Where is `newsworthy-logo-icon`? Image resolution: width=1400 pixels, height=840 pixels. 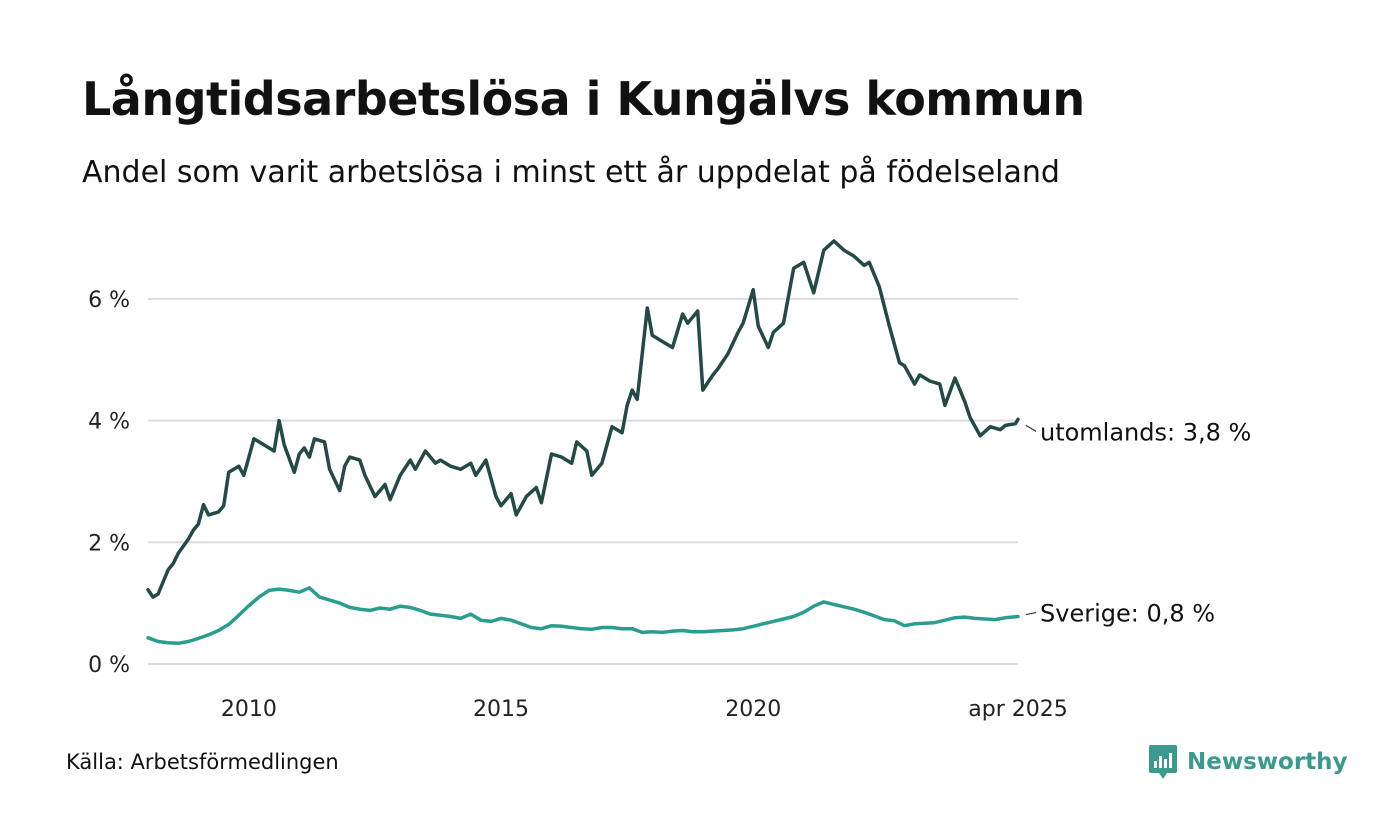
newsworthy-logo-icon is located at coordinates (1163, 762).